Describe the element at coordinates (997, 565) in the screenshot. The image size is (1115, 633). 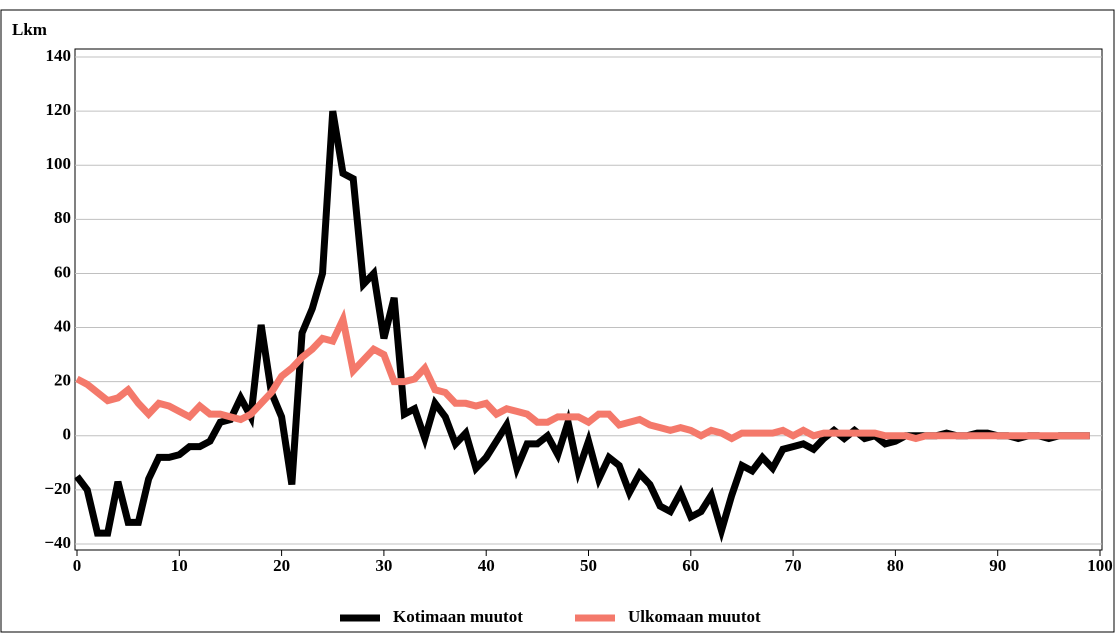
I see `x-tick-label: 90` at that location.